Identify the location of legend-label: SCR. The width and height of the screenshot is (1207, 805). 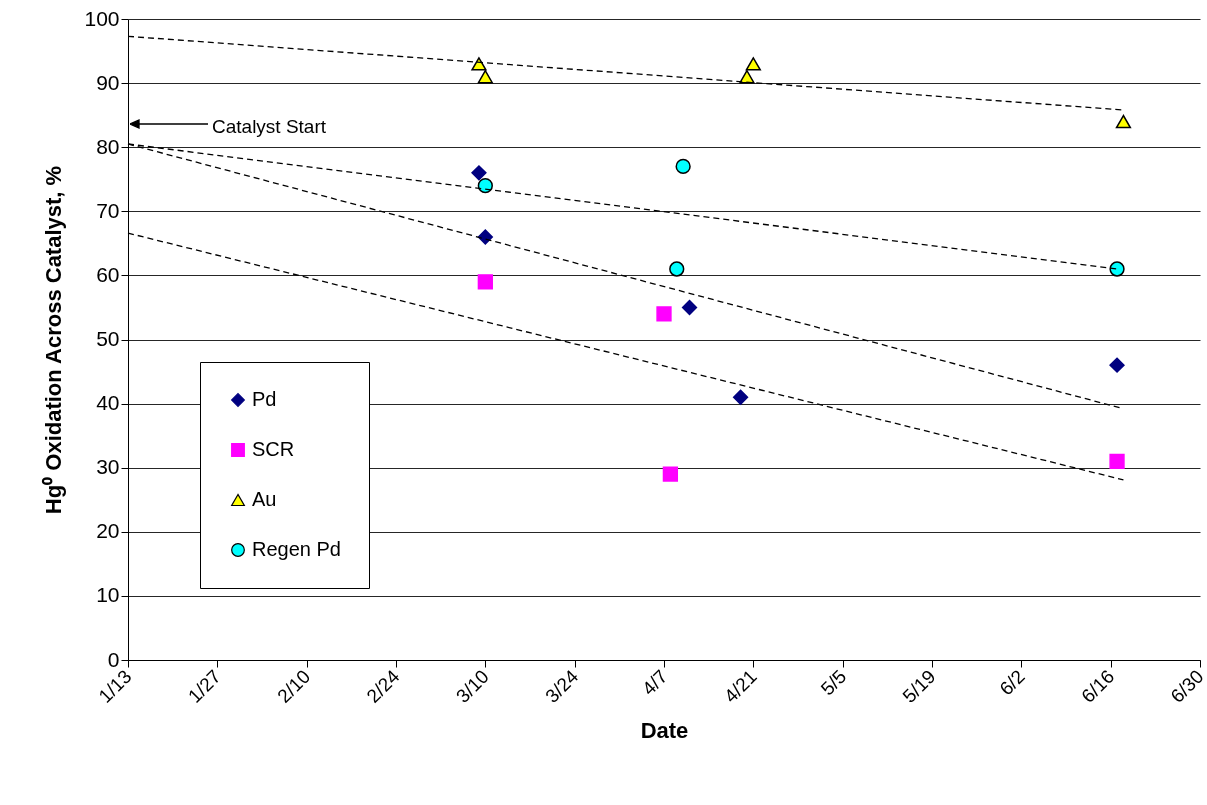
(273, 449).